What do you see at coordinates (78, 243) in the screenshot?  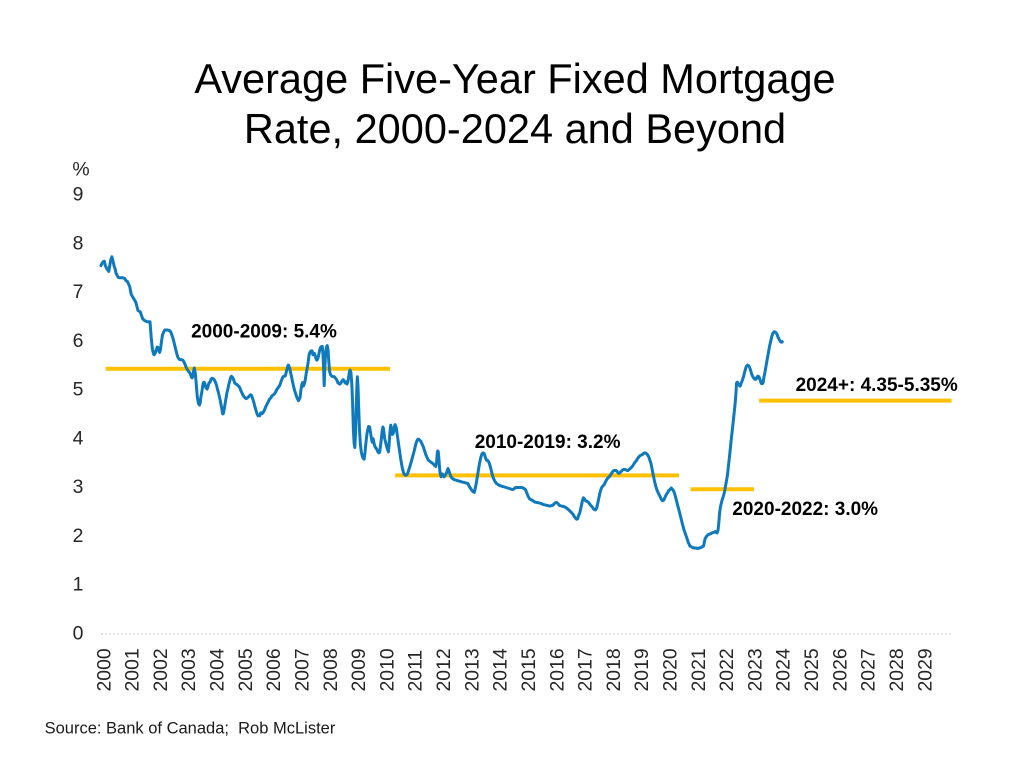 I see `svg-text: 8` at bounding box center [78, 243].